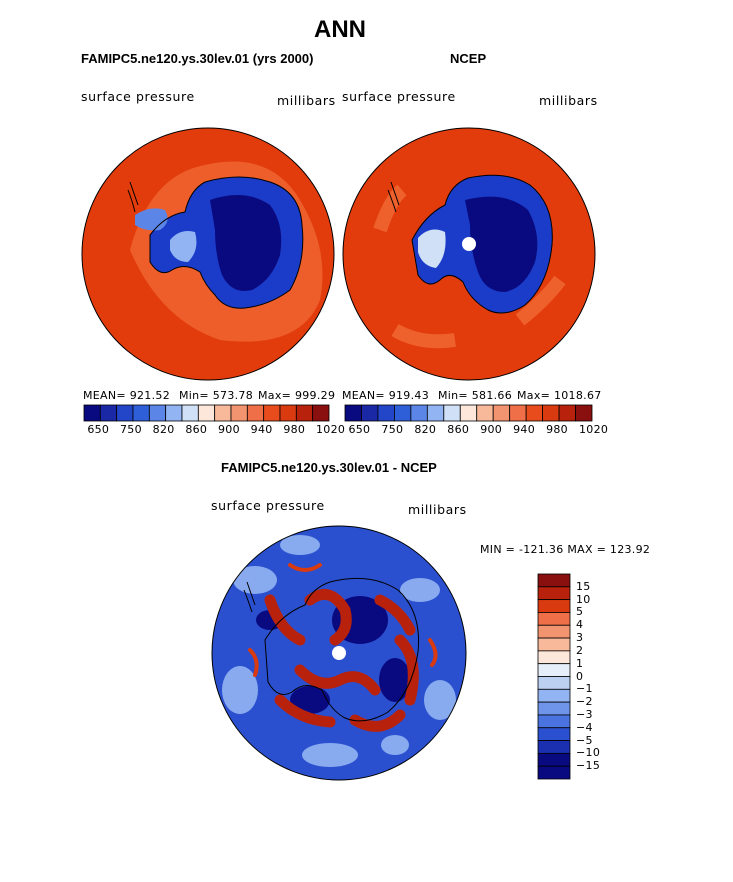 This screenshot has width=733, height=882. What do you see at coordinates (588, 753) in the screenshot?
I see `colorbar-tick-label: −10` at bounding box center [588, 753].